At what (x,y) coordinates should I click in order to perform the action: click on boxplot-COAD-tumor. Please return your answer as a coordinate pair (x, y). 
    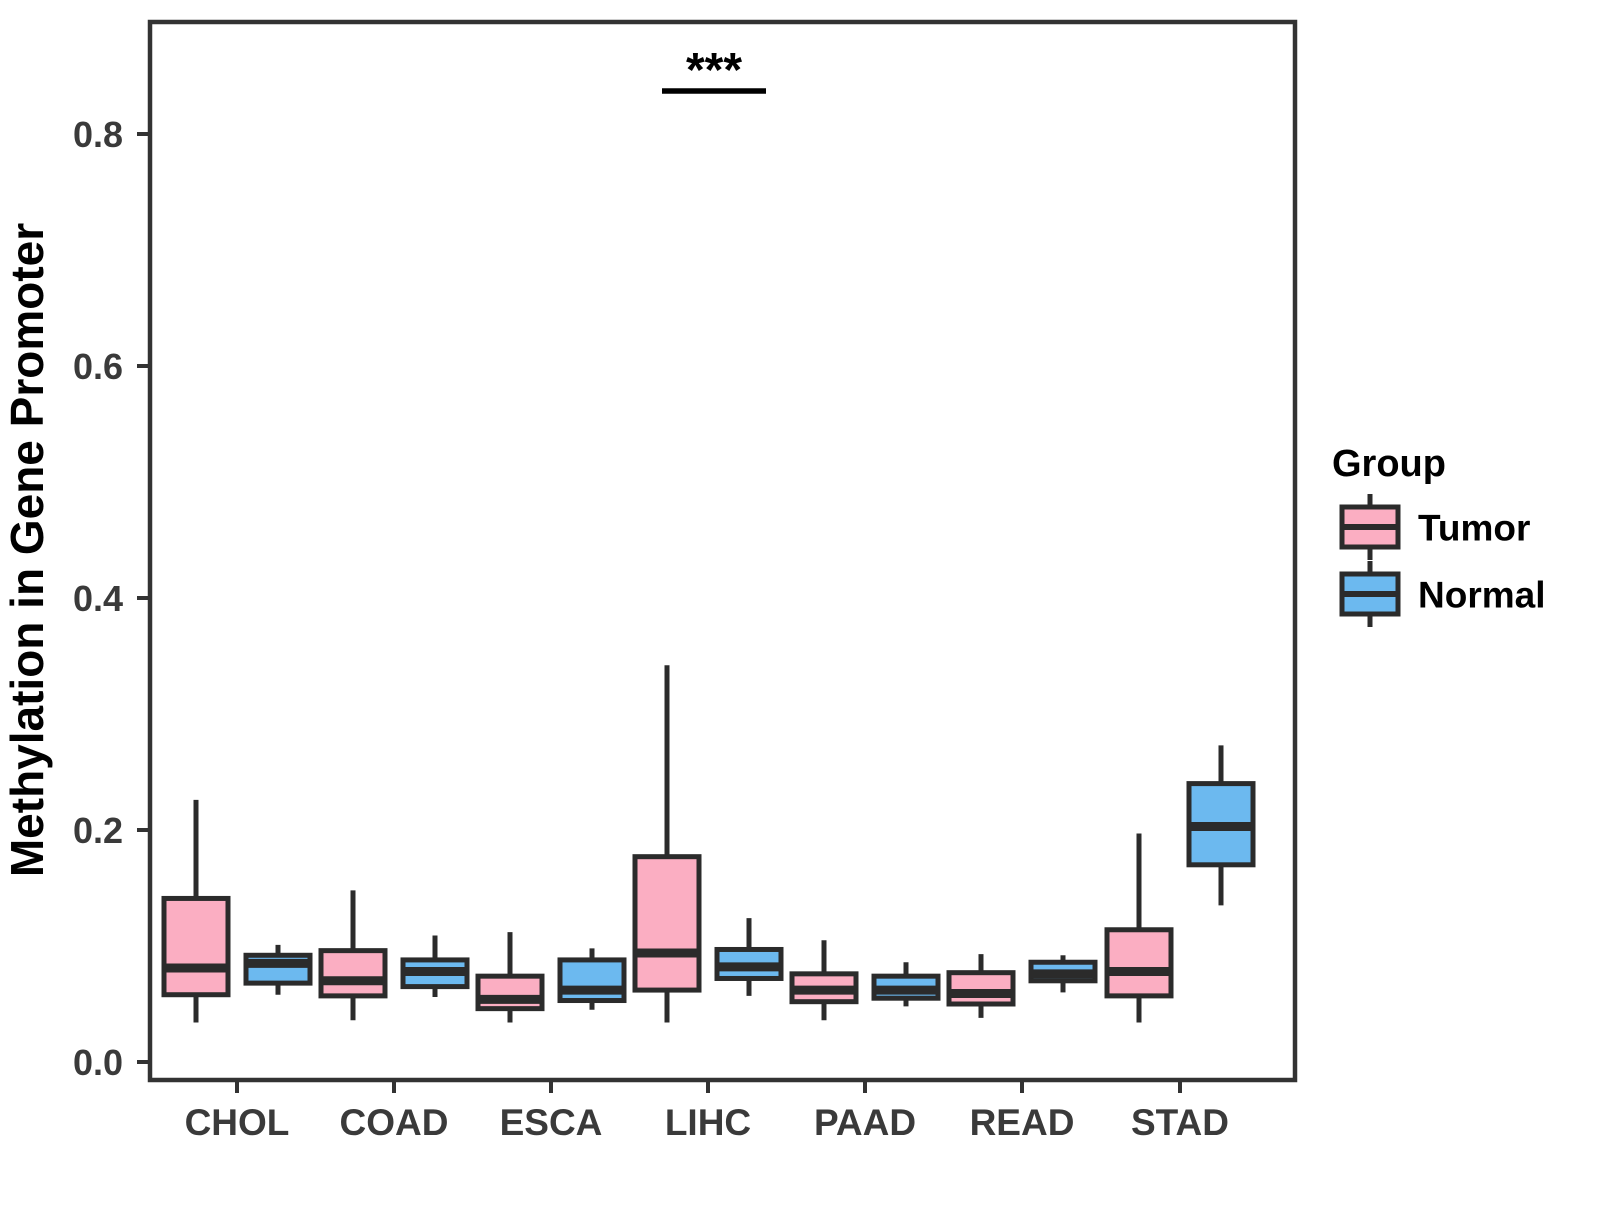
    Looking at the image, I should click on (353, 955).